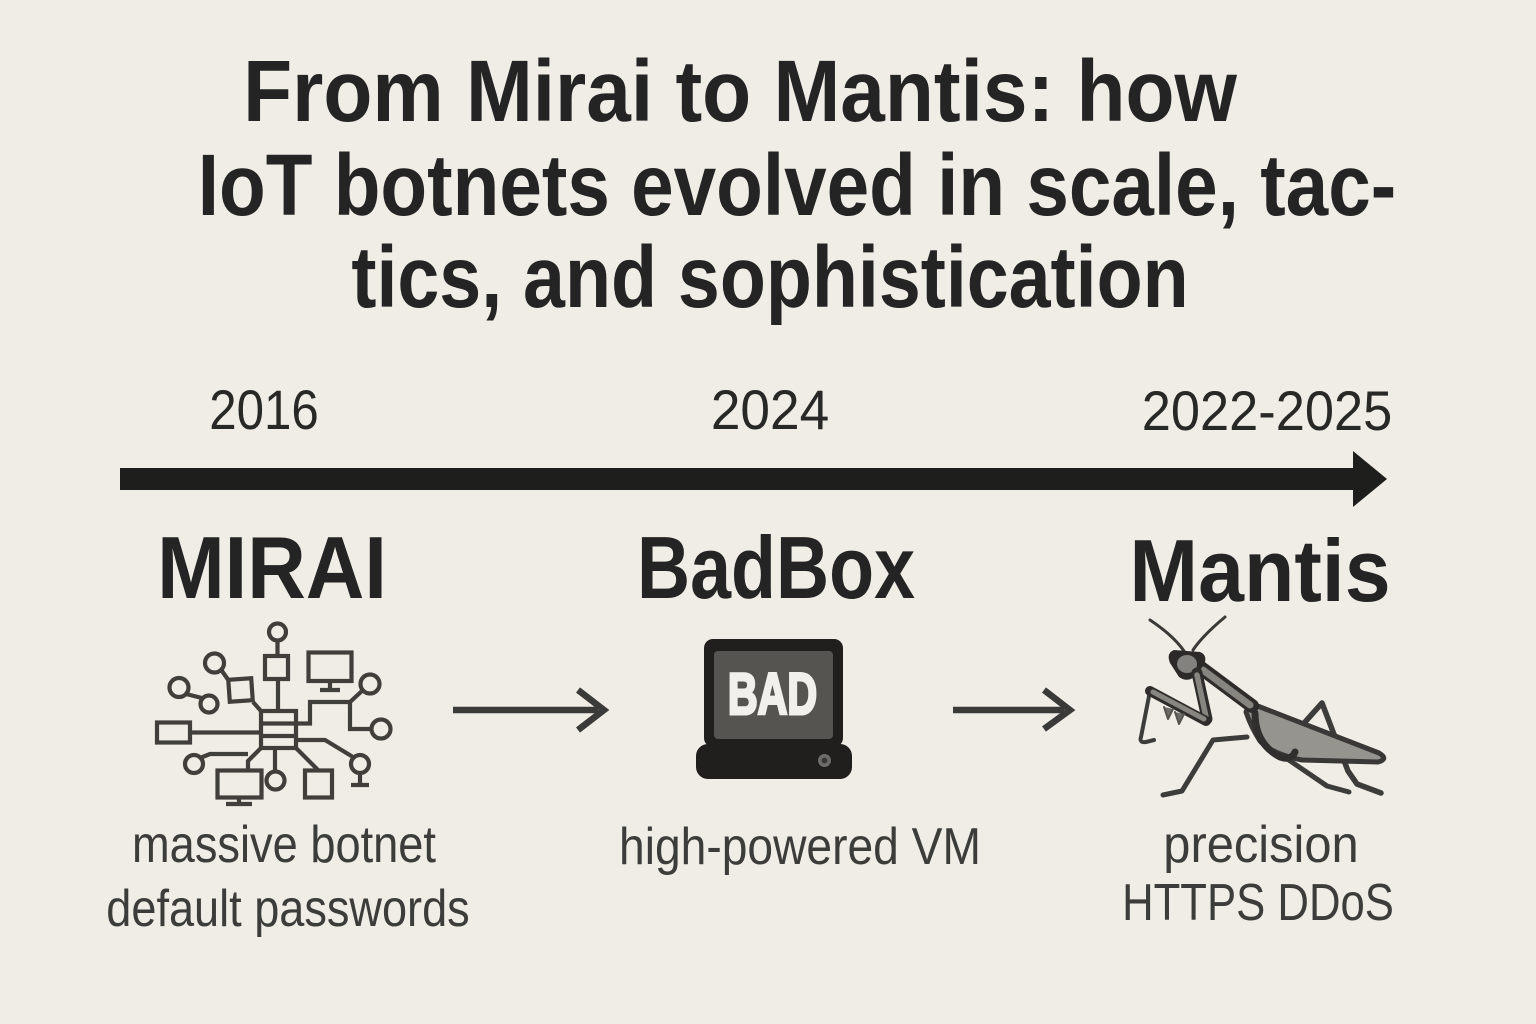 This screenshot has height=1024, width=1536. Describe the element at coordinates (772, 694) in the screenshot. I see `svg-text: BAD` at that location.